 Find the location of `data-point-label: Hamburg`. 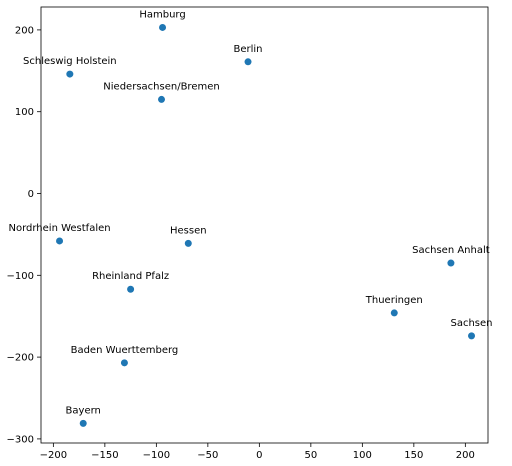

data-point-label: Hamburg is located at coordinates (162, 14).